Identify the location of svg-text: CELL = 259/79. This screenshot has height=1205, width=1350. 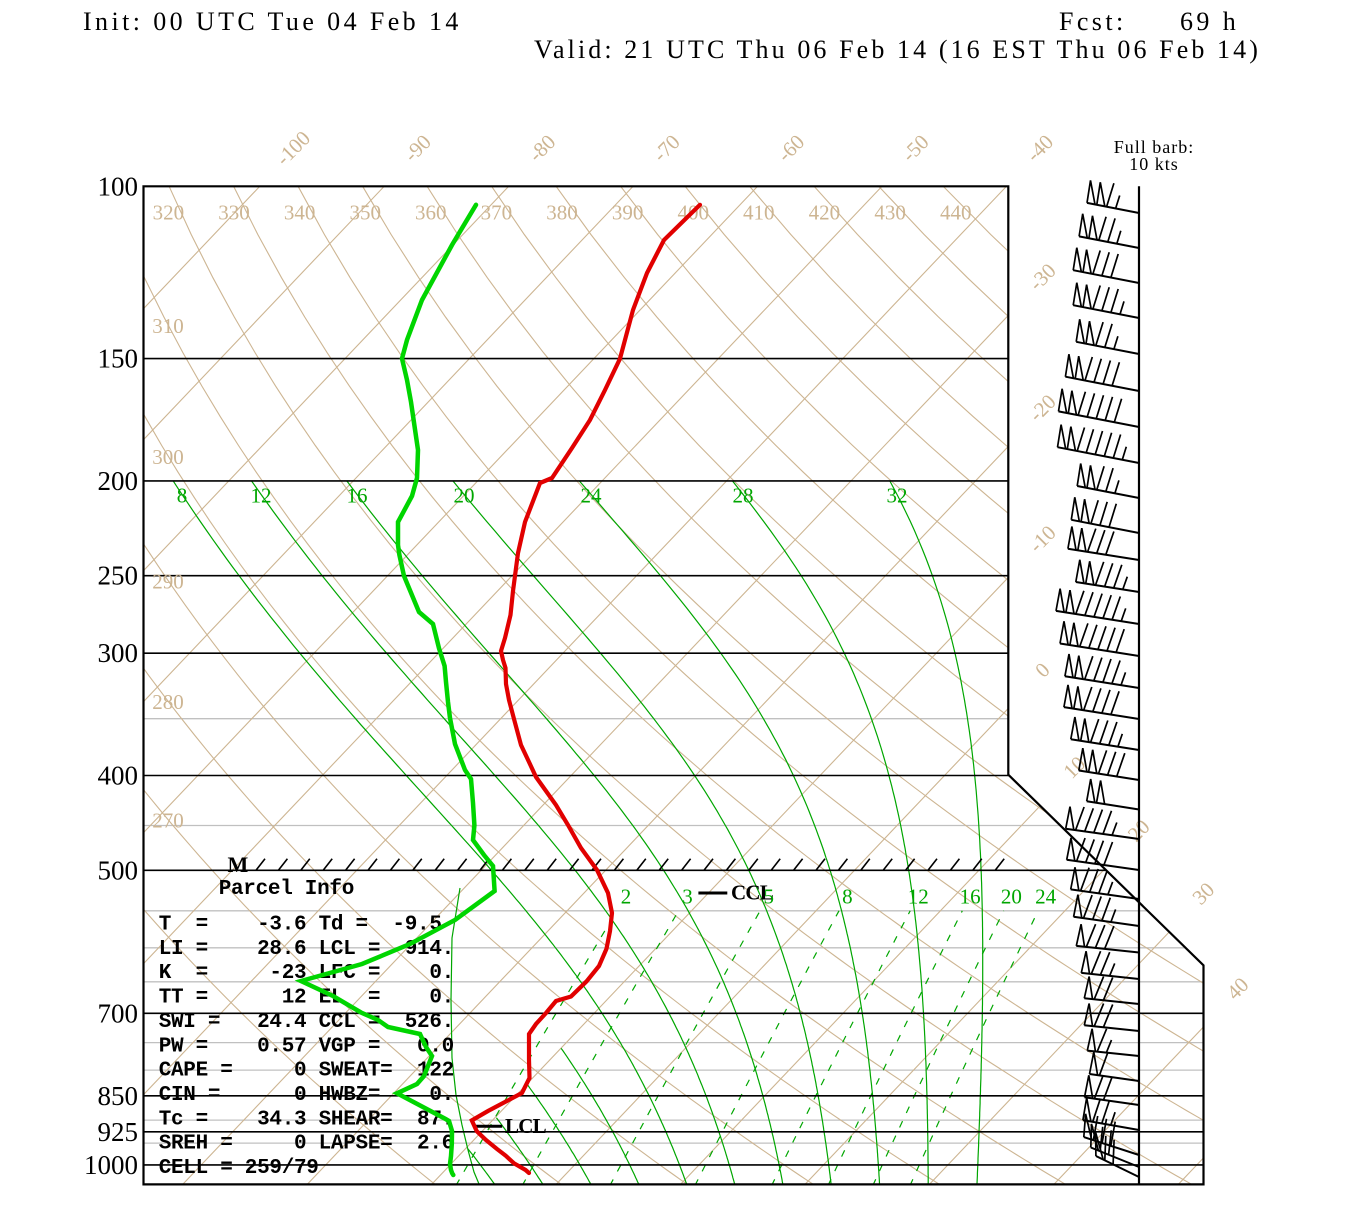
(239, 1168).